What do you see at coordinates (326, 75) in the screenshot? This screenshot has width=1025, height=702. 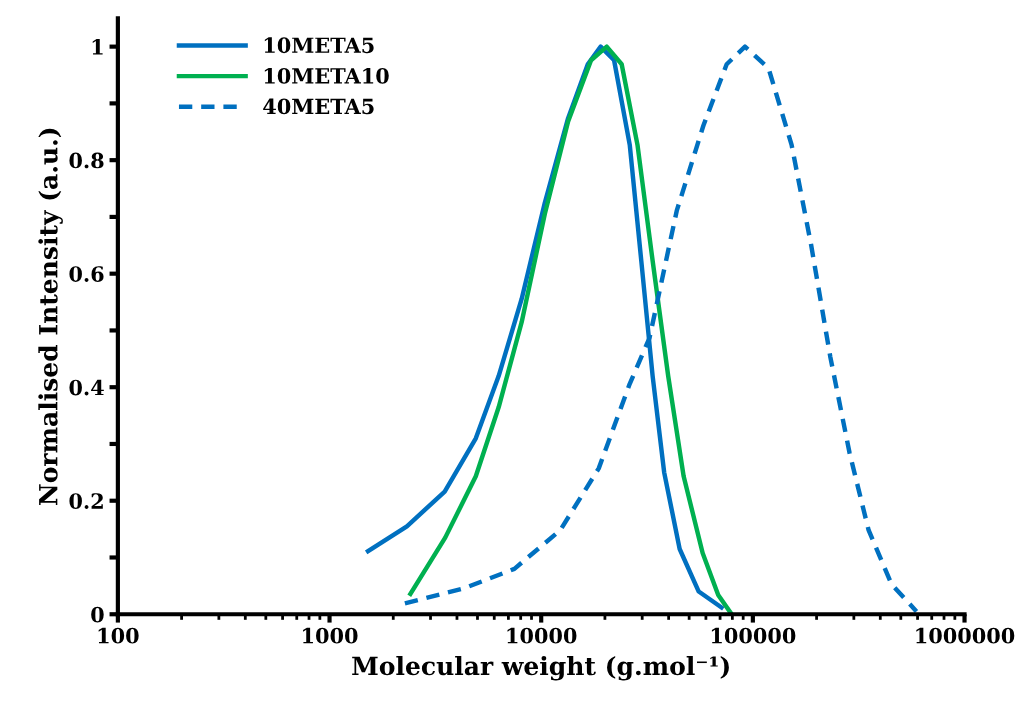 I see `legend-label: 10META10` at bounding box center [326, 75].